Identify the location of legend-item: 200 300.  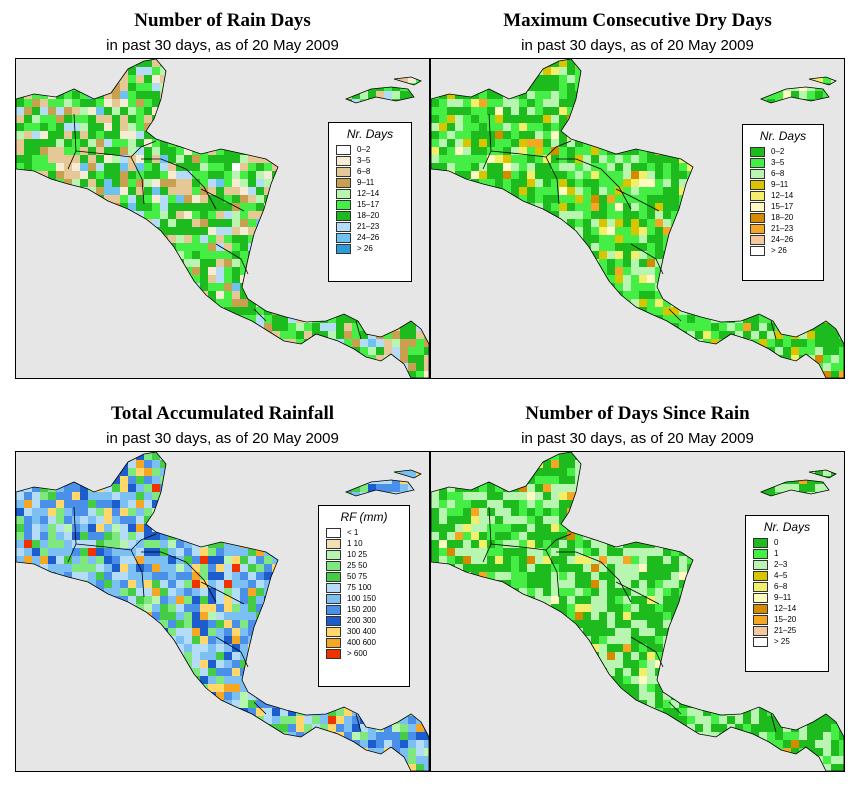
(367, 620).